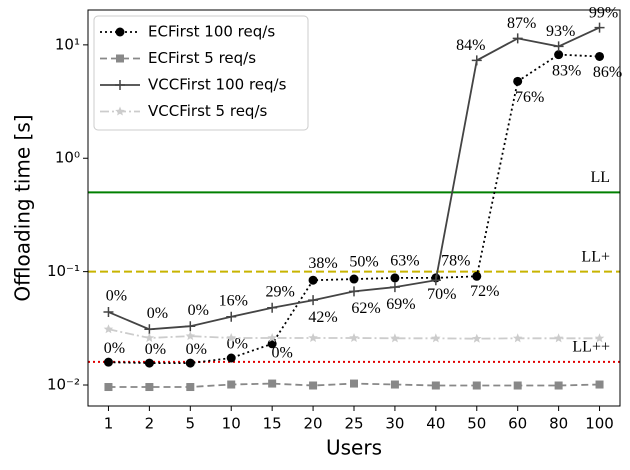 The width and height of the screenshot is (630, 470). I want to click on data-label: 87%, so click(521, 23).